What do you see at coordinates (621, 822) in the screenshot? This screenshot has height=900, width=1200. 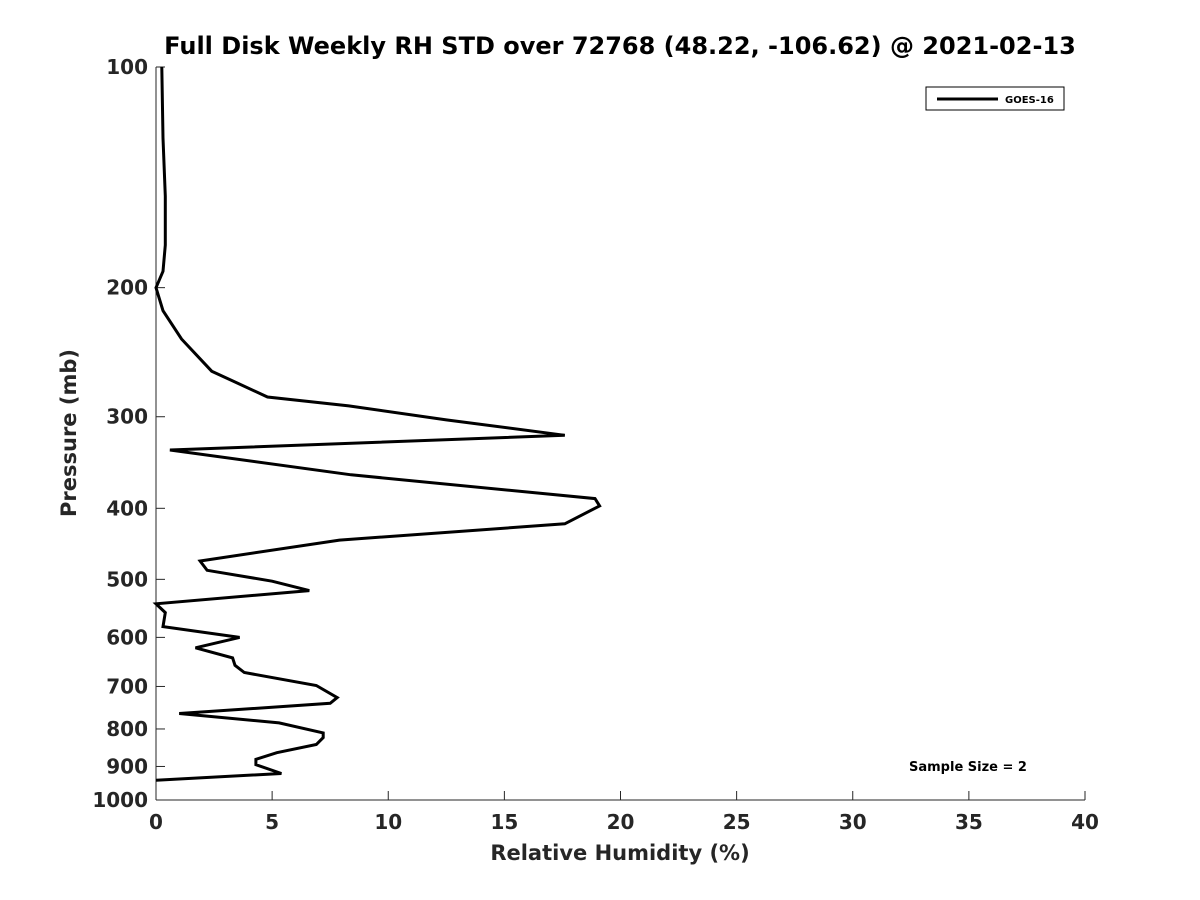 I see `x-tick-label: 20` at bounding box center [621, 822].